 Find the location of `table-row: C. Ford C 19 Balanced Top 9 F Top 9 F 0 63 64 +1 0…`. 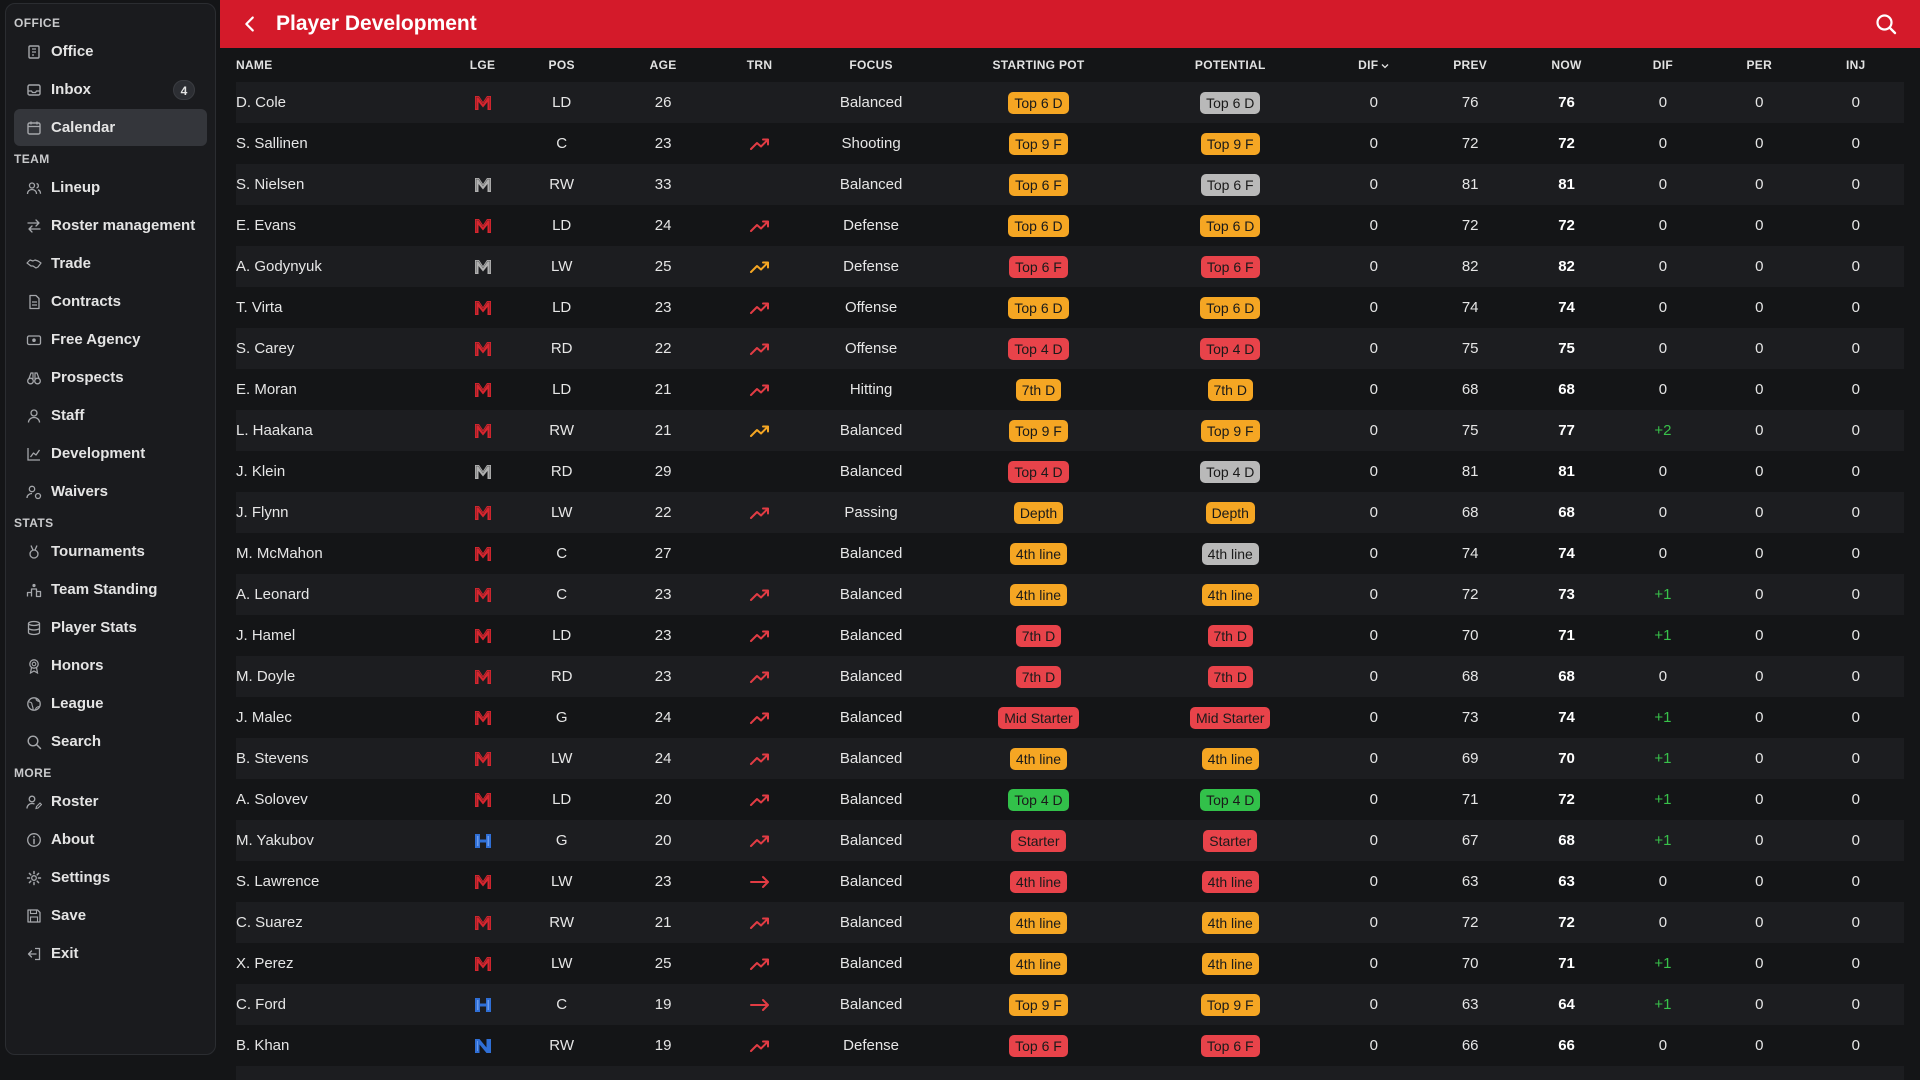

table-row: C. Ford C 19 Balanced Top 9 F Top 9 F 0 63 64 +1 0… is located at coordinates (1070, 1004).